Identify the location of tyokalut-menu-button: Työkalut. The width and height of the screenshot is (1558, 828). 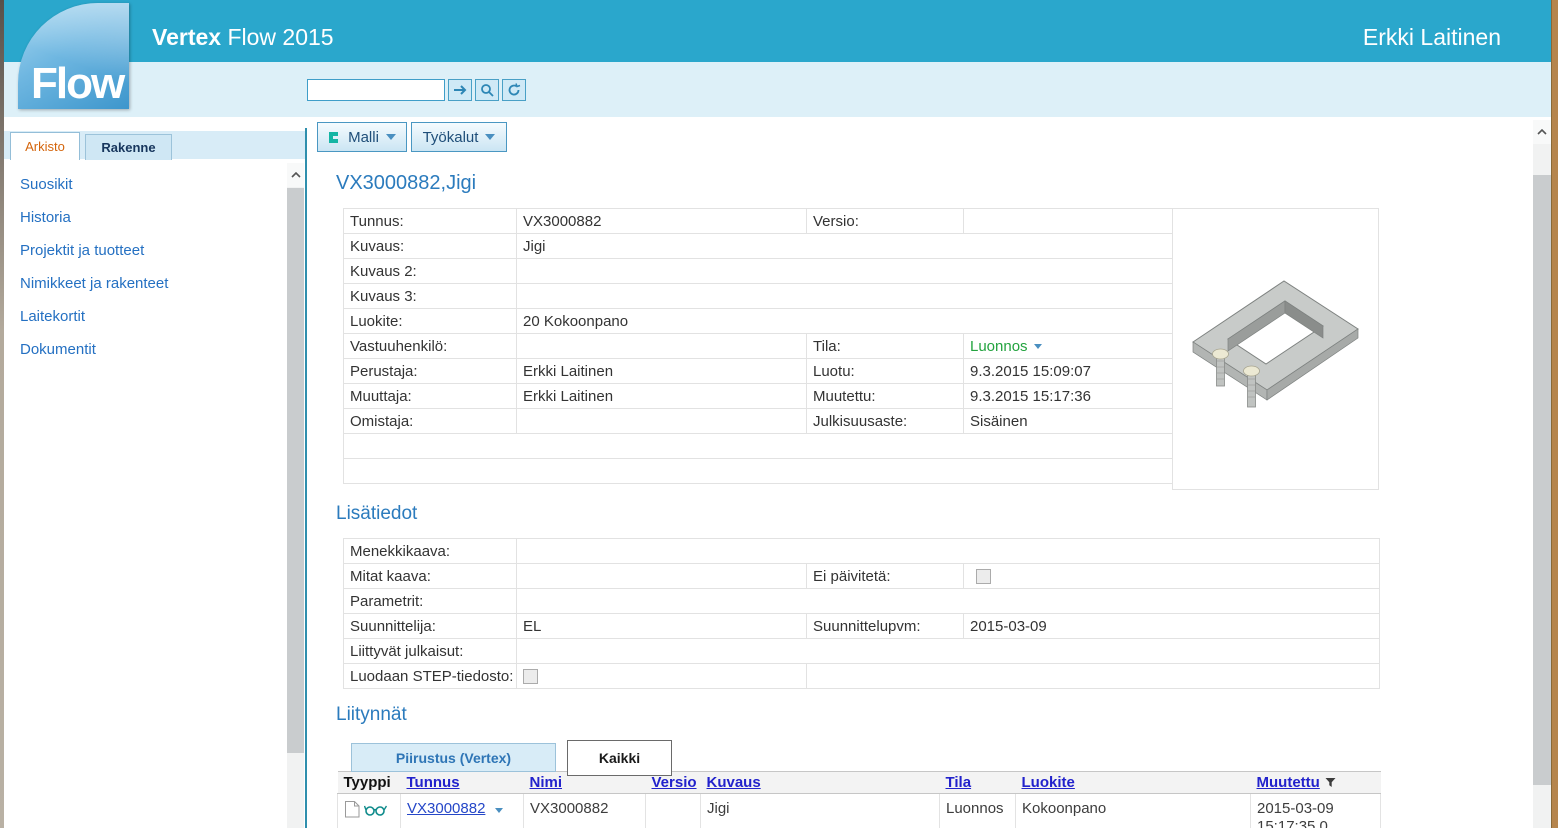
(459, 137).